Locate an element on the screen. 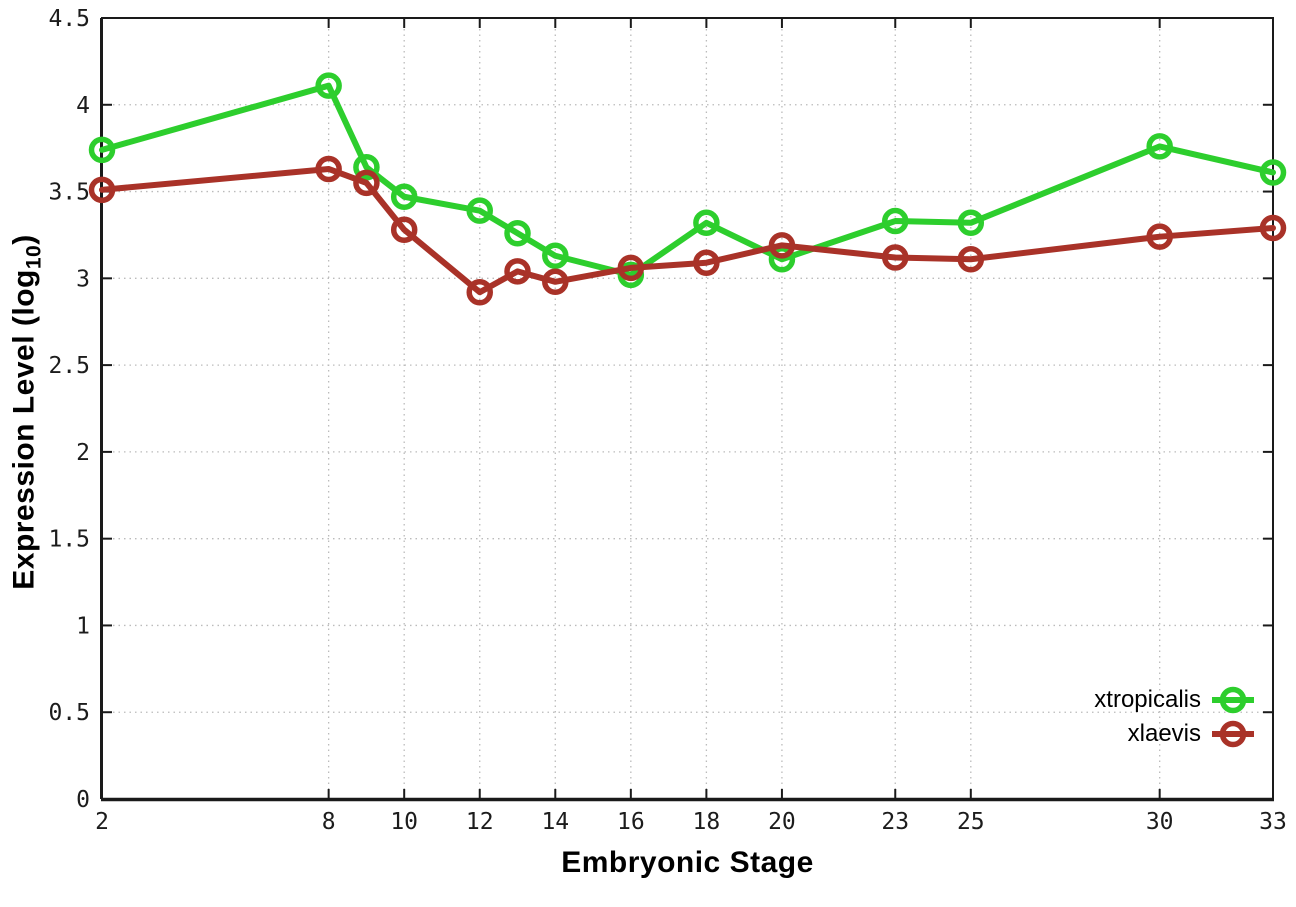 This screenshot has height=907, width=1296. legend-label-xtropicalis: xtropicalis is located at coordinates (1147, 699).